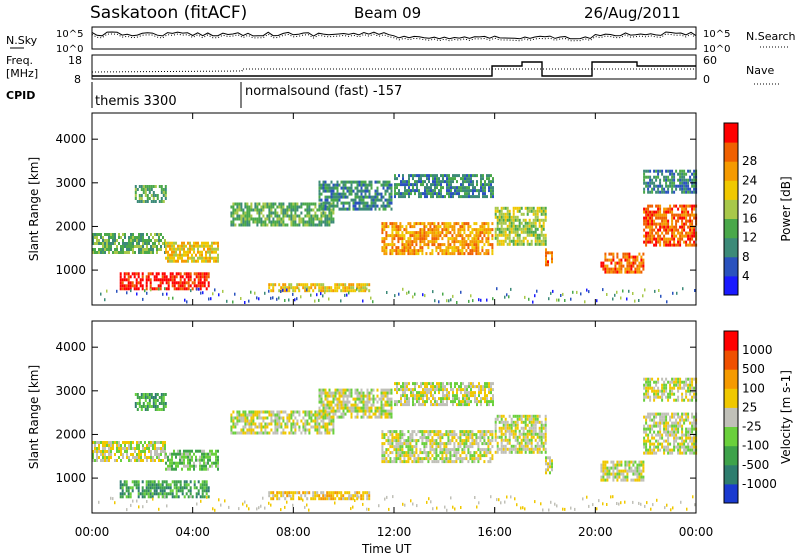 The image size is (800, 554). I want to click on ground-scatter, so click(398, 295).